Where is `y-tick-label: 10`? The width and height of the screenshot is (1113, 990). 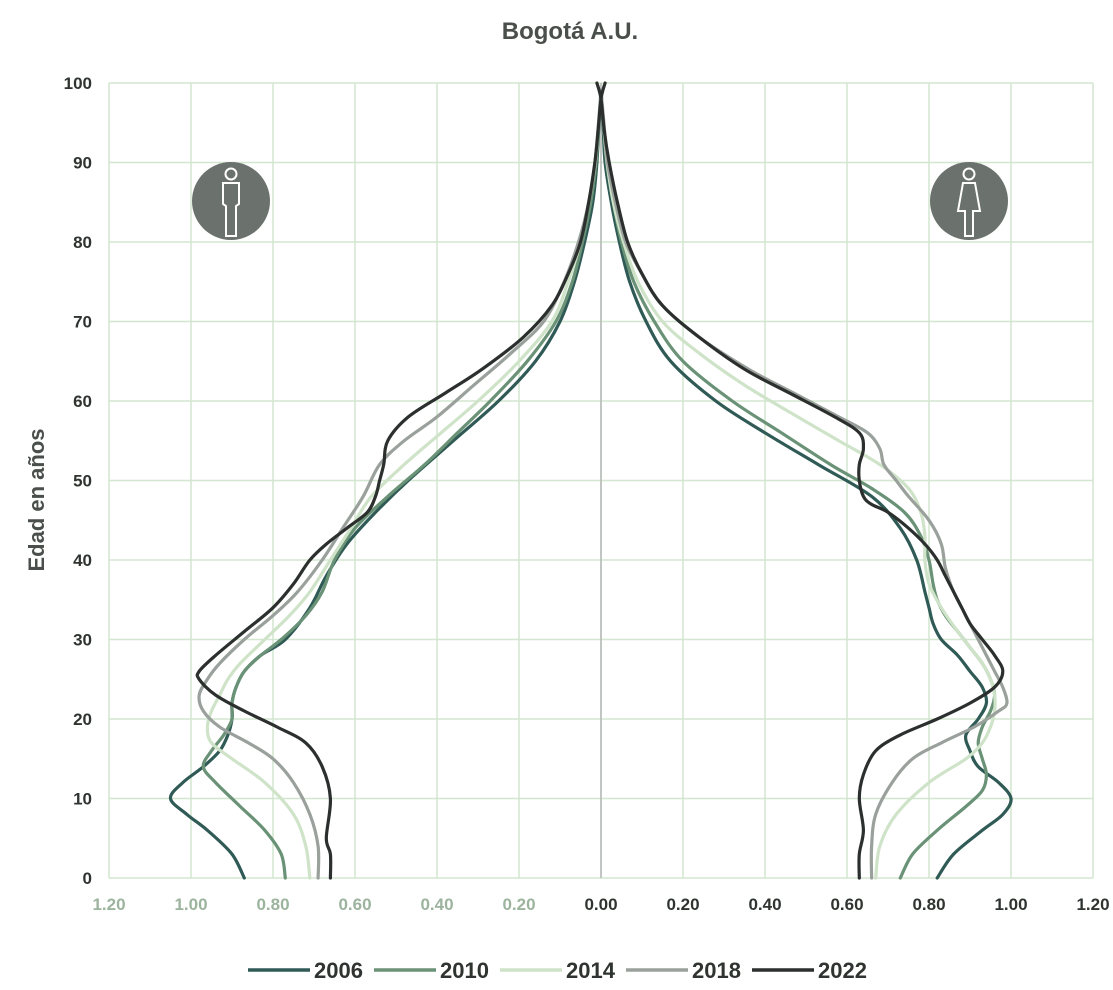 y-tick-label: 10 is located at coordinates (82, 799).